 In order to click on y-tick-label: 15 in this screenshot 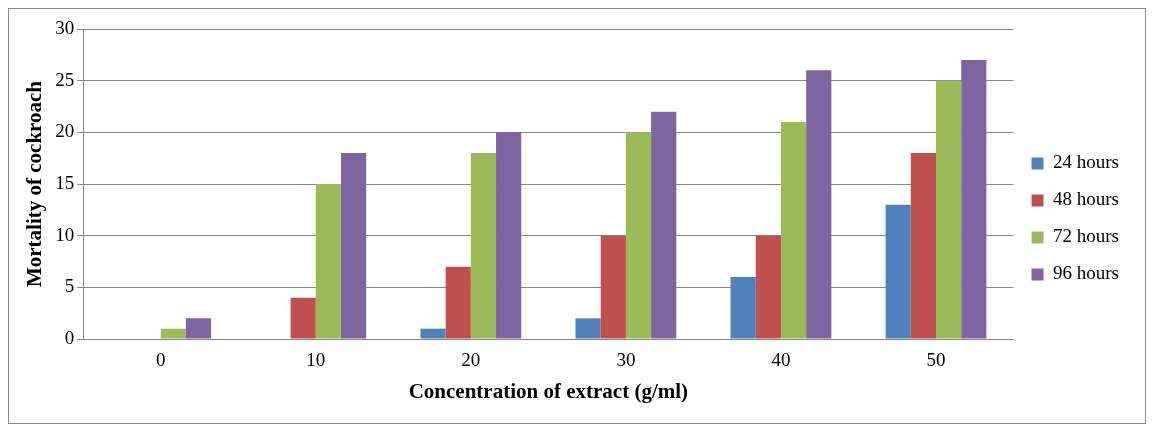, I will do `click(65, 182)`.